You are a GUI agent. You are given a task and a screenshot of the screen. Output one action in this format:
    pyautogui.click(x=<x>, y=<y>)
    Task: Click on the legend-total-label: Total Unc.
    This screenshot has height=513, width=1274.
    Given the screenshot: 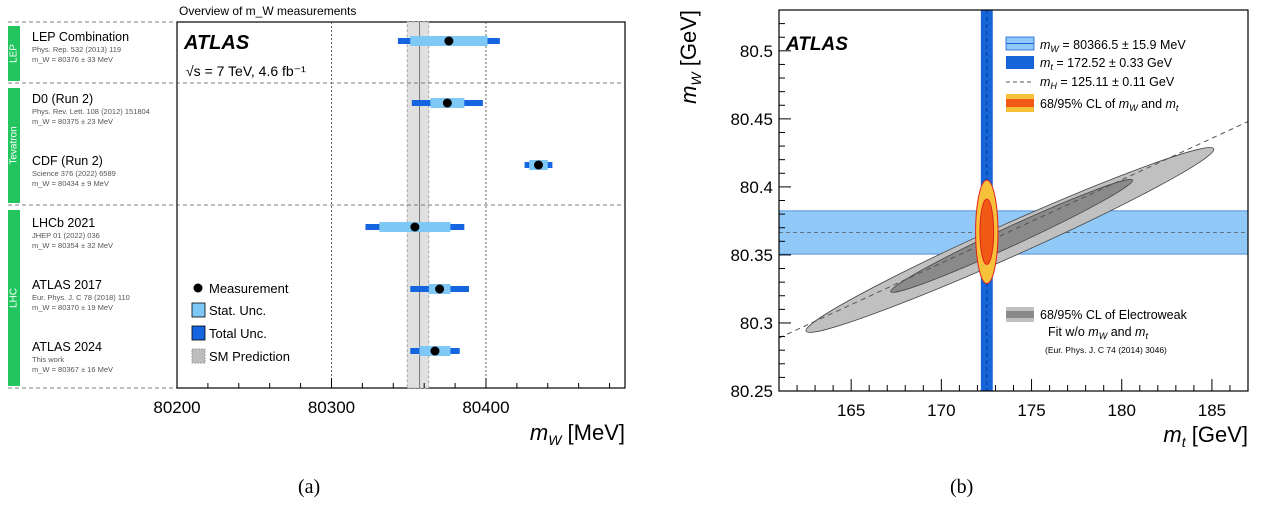 What is the action you would take?
    pyautogui.click(x=238, y=333)
    